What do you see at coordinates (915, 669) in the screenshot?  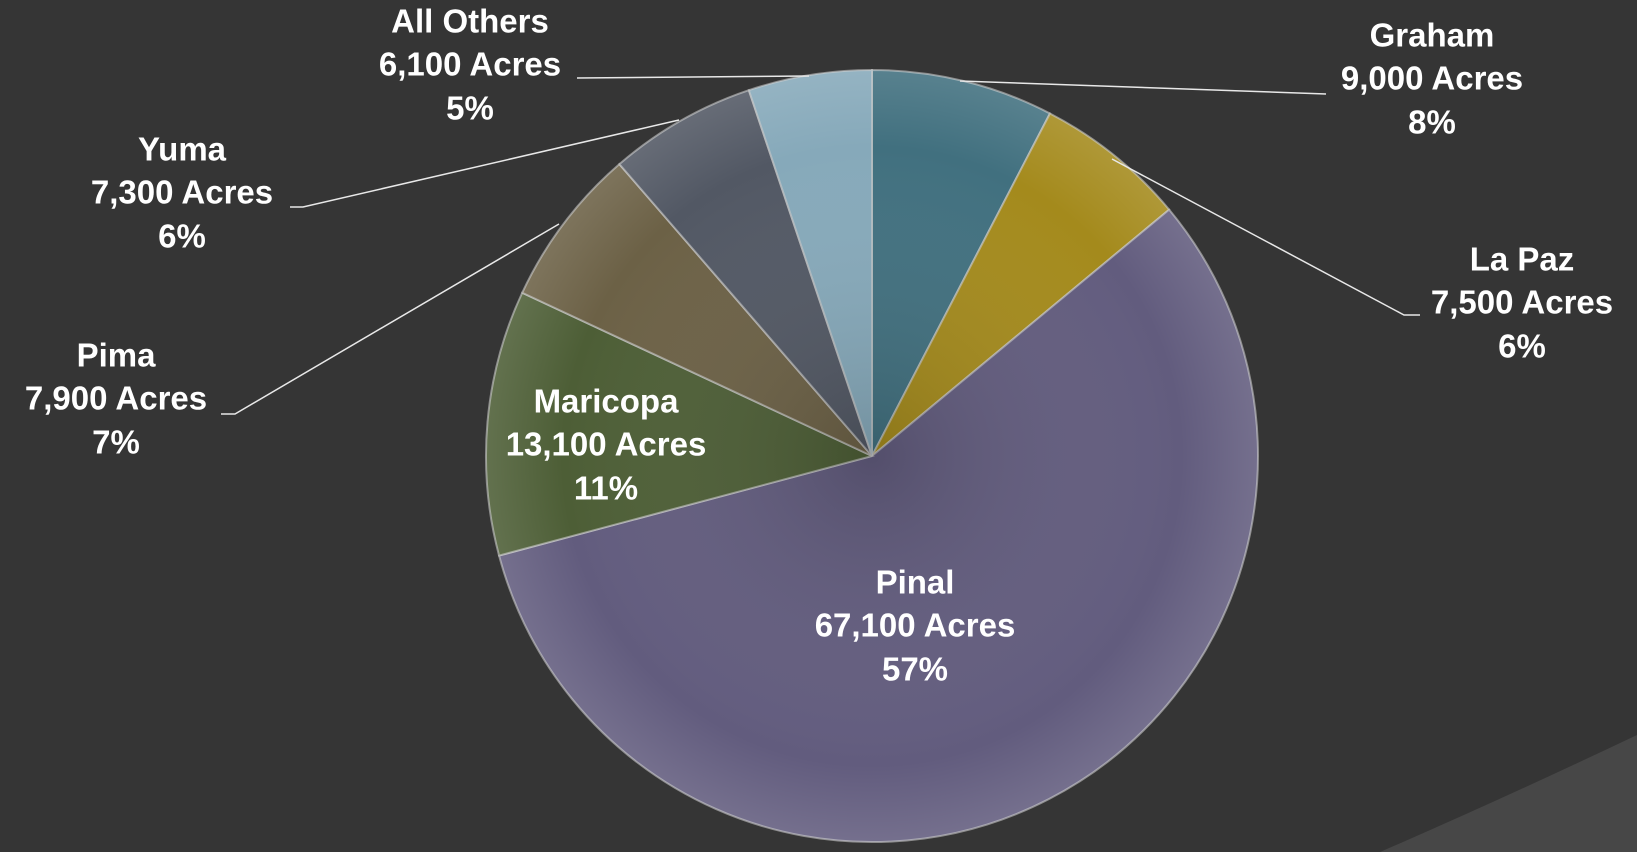 I see `percent-label: 57%` at bounding box center [915, 669].